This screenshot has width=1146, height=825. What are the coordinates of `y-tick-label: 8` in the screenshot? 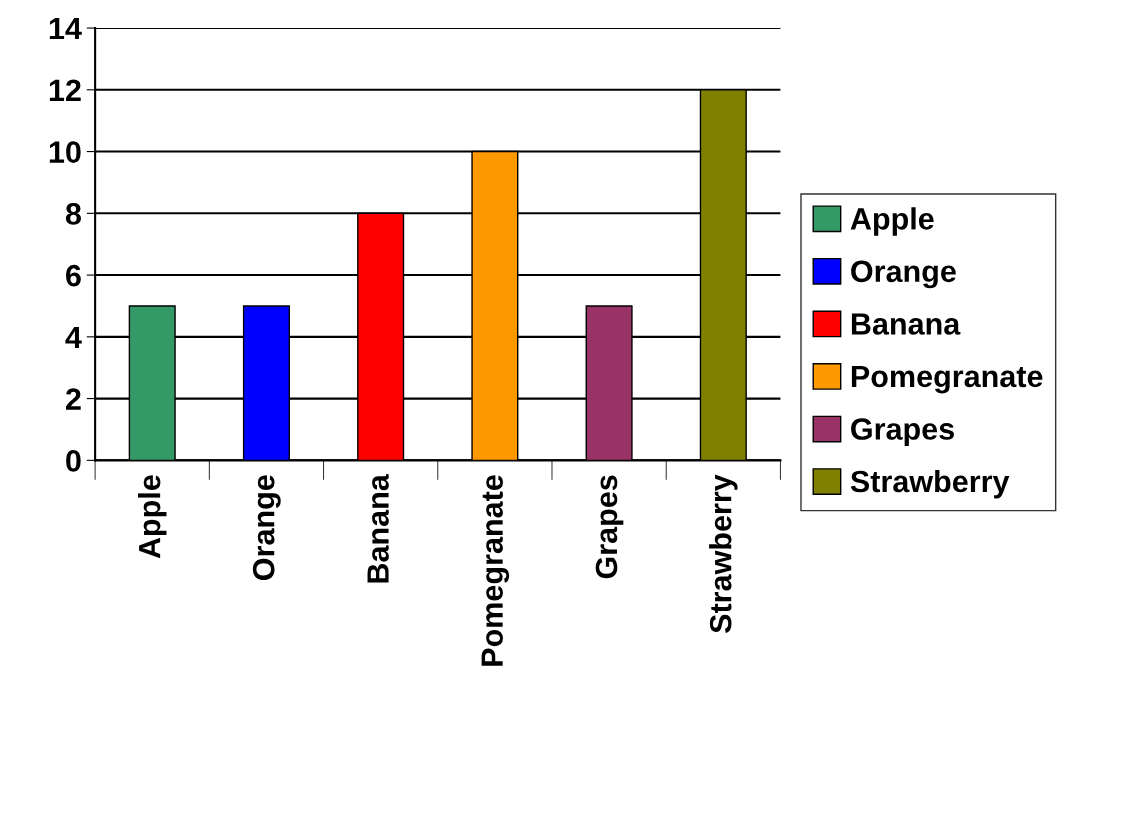 It's located at (73, 214).